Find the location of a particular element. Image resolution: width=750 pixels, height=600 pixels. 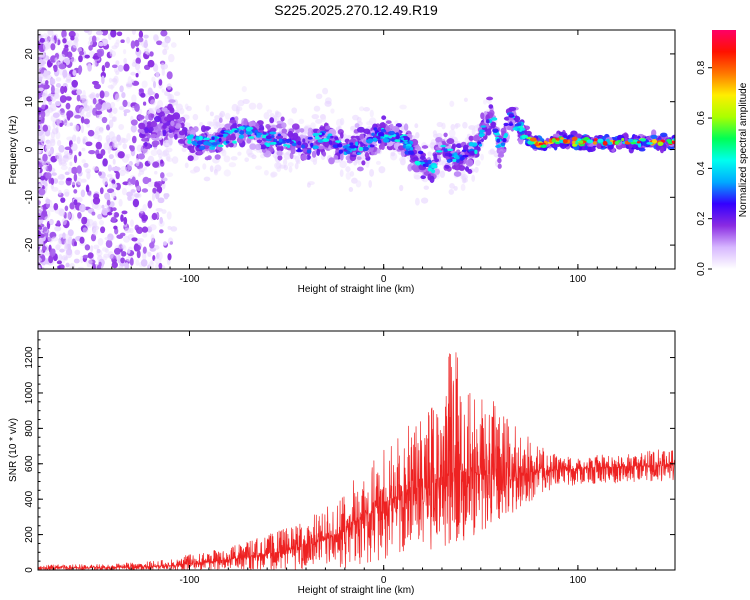

colorbar-gradient is located at coordinates (724, 149).